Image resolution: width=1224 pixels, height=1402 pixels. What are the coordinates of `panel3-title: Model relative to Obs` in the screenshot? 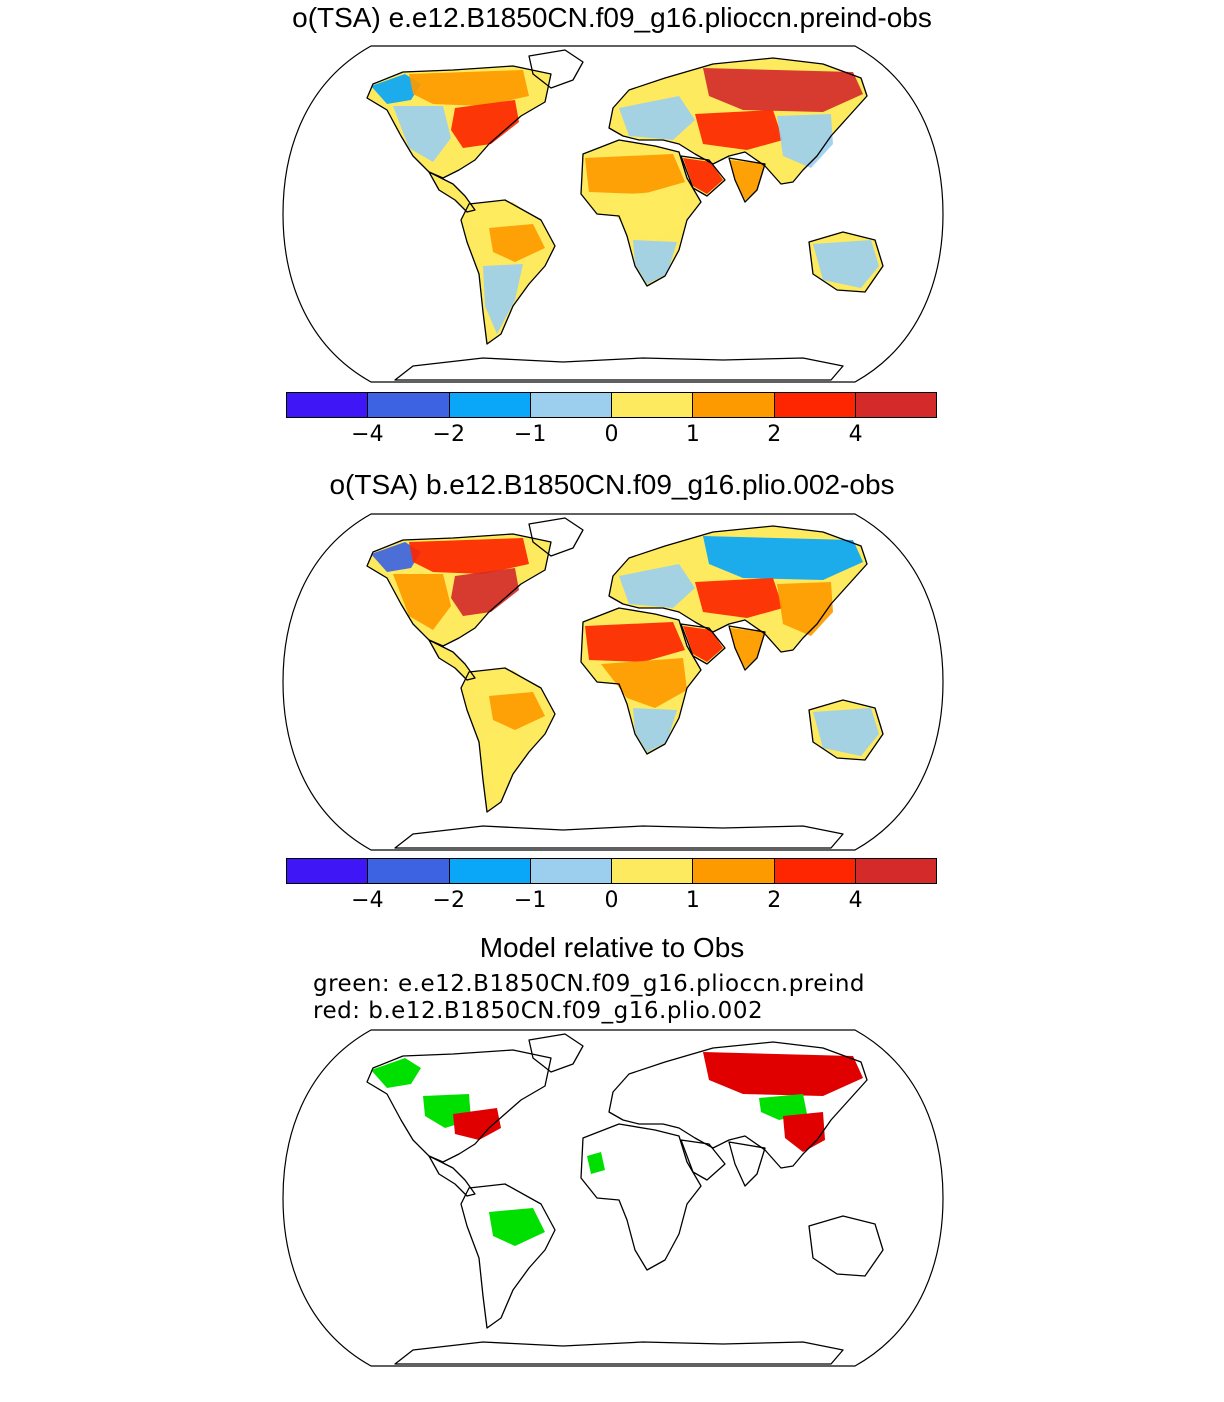 It's located at (612, 947).